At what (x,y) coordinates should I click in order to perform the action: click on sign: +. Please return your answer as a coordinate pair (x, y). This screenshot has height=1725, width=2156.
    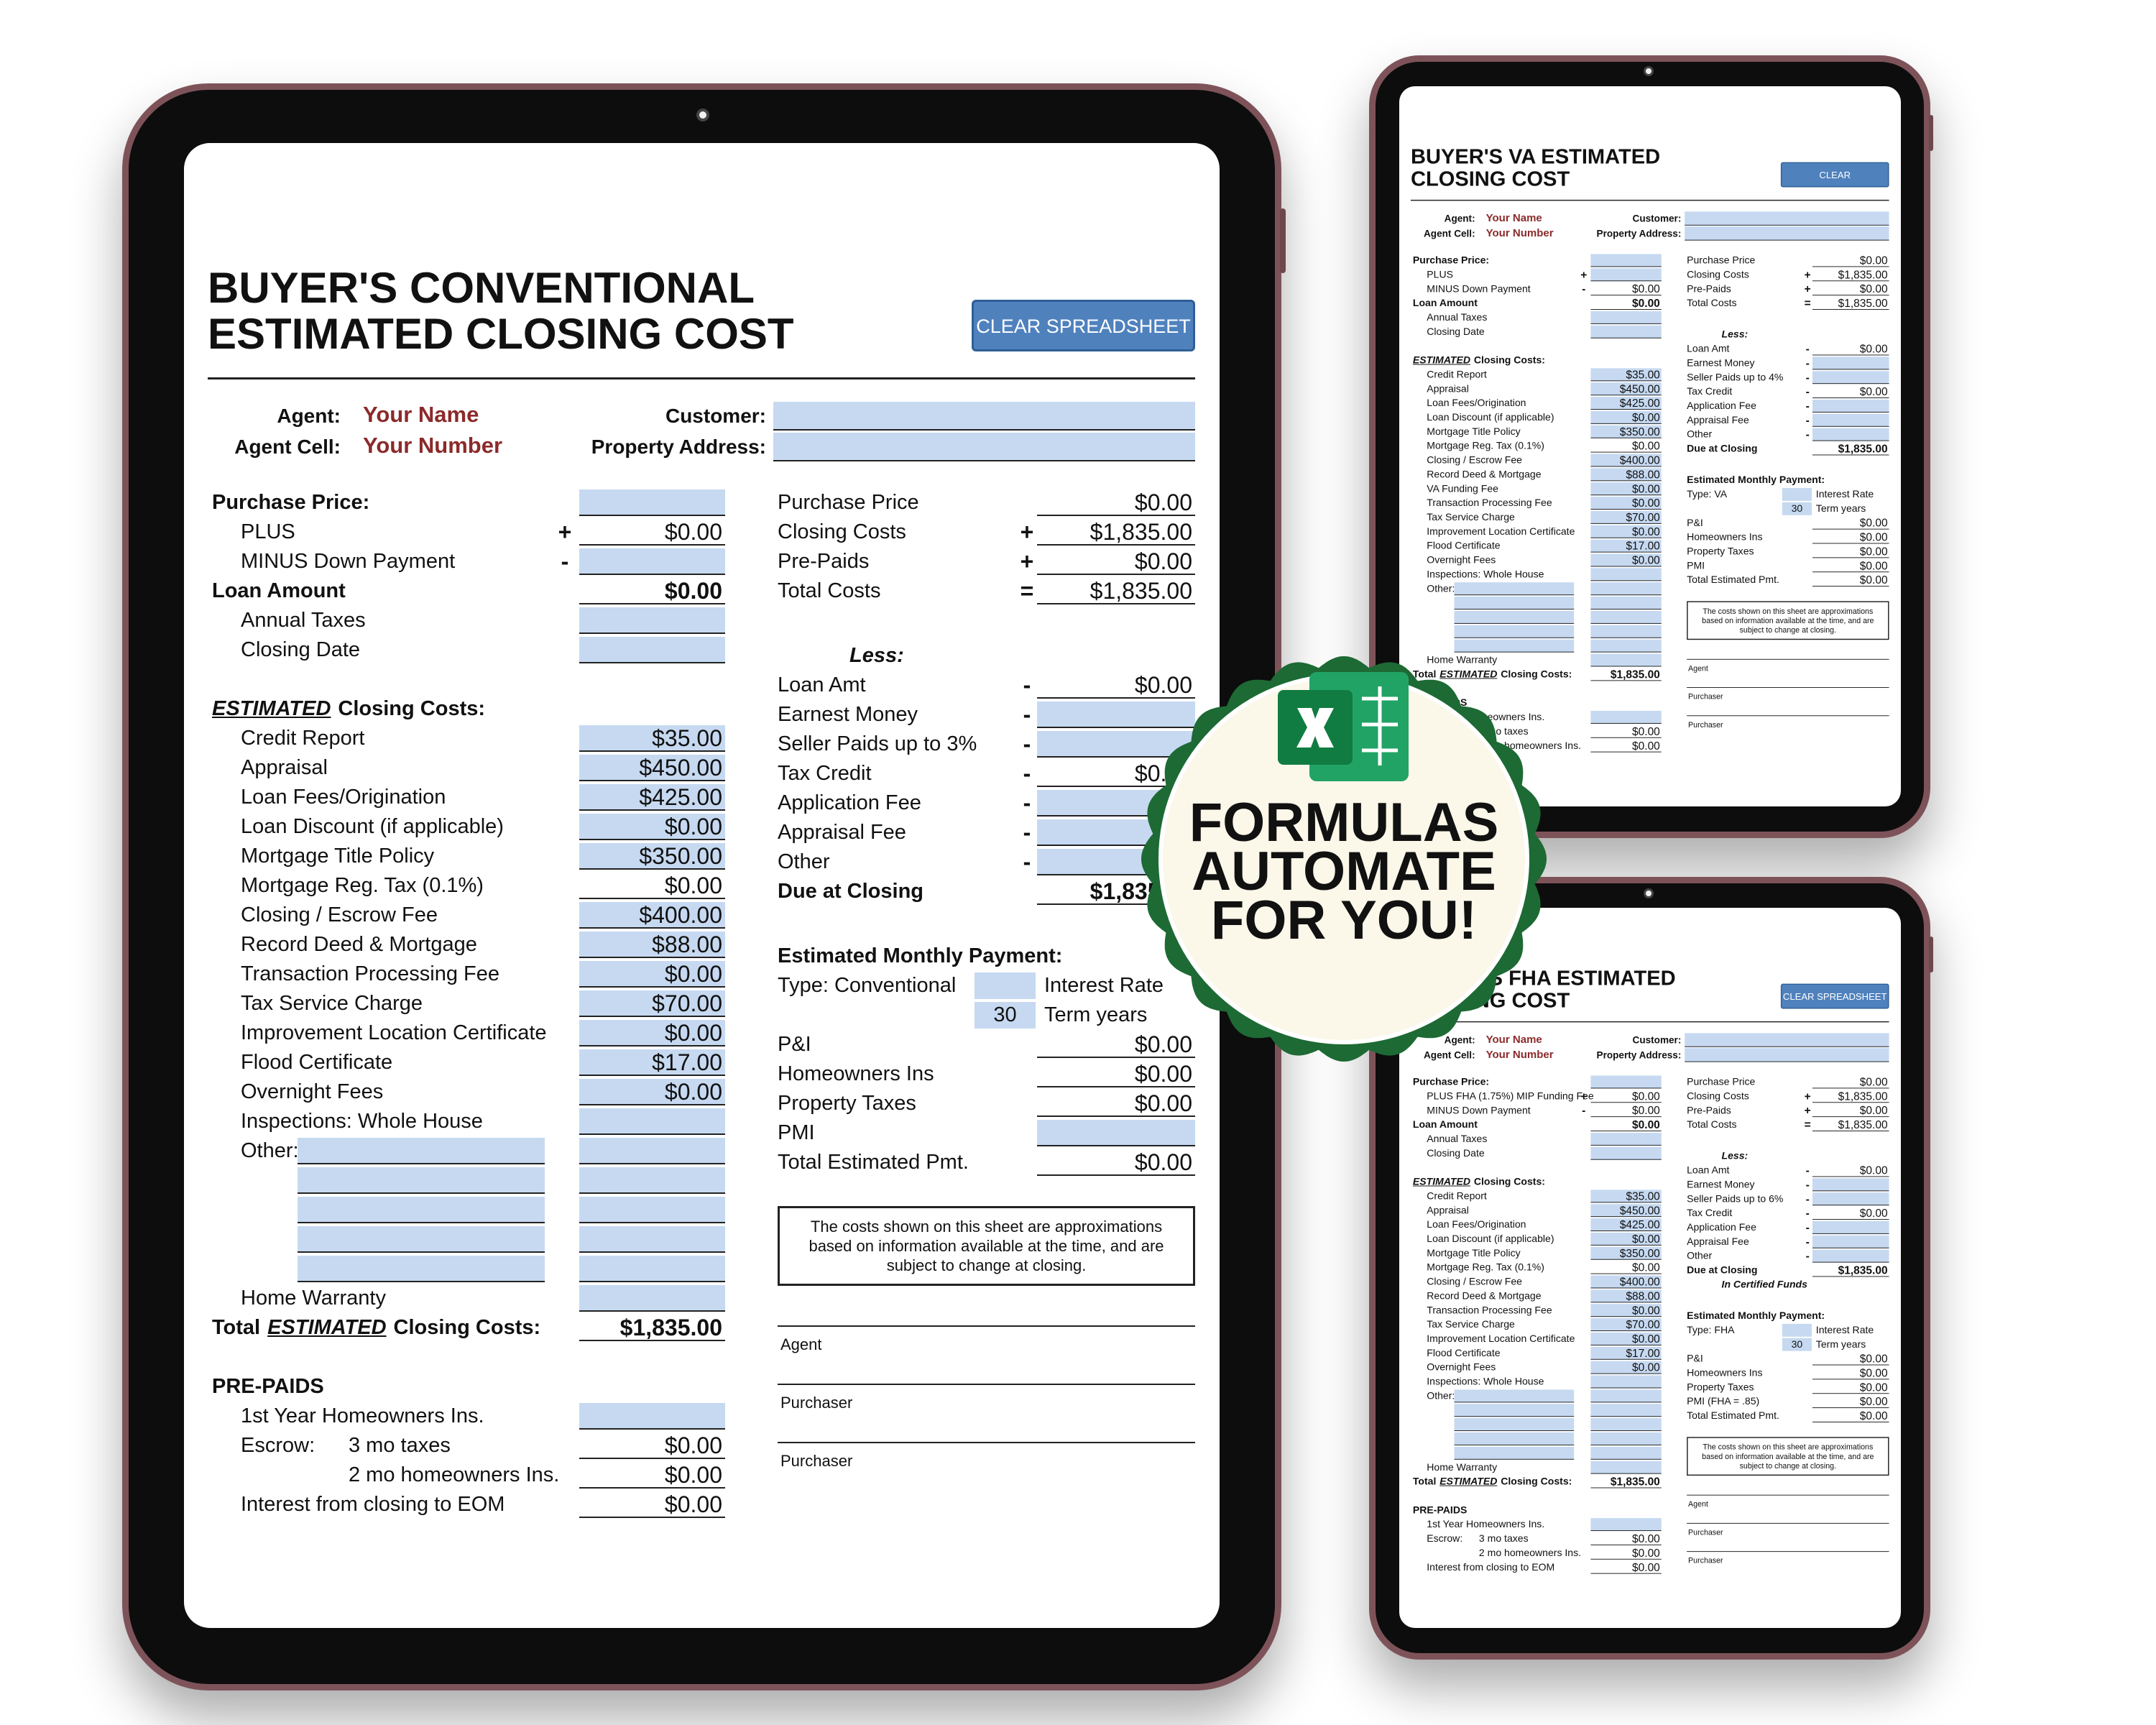
    Looking at the image, I should click on (1807, 1110).